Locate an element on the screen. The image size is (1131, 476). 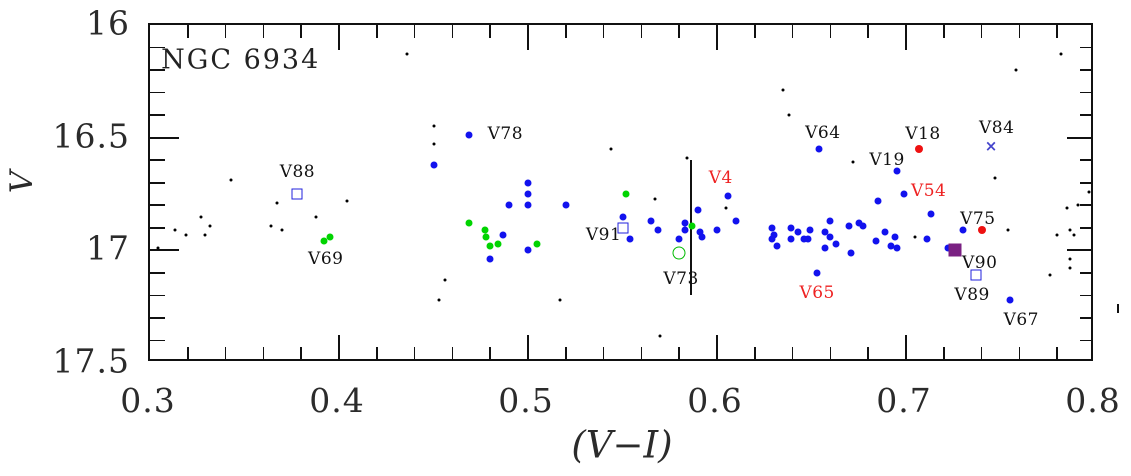
blue-cross-point: × is located at coordinates (991, 145).